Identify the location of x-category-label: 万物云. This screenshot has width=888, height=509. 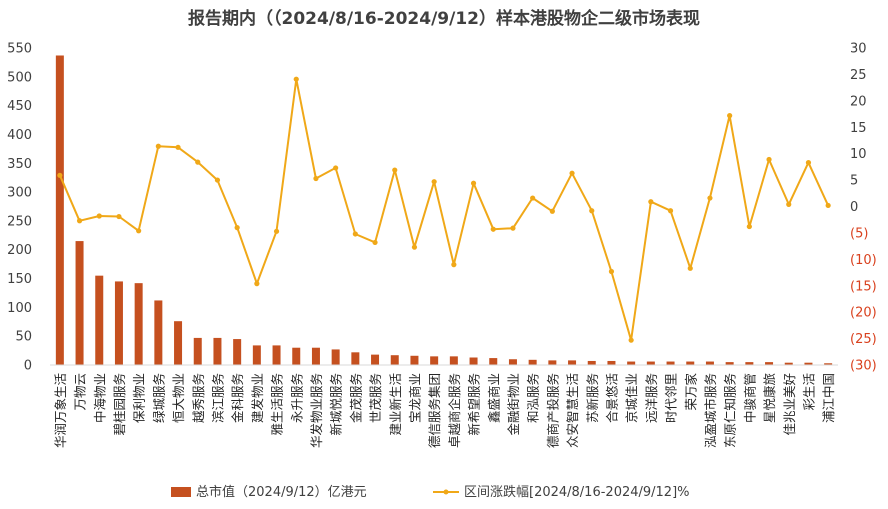
(80, 392).